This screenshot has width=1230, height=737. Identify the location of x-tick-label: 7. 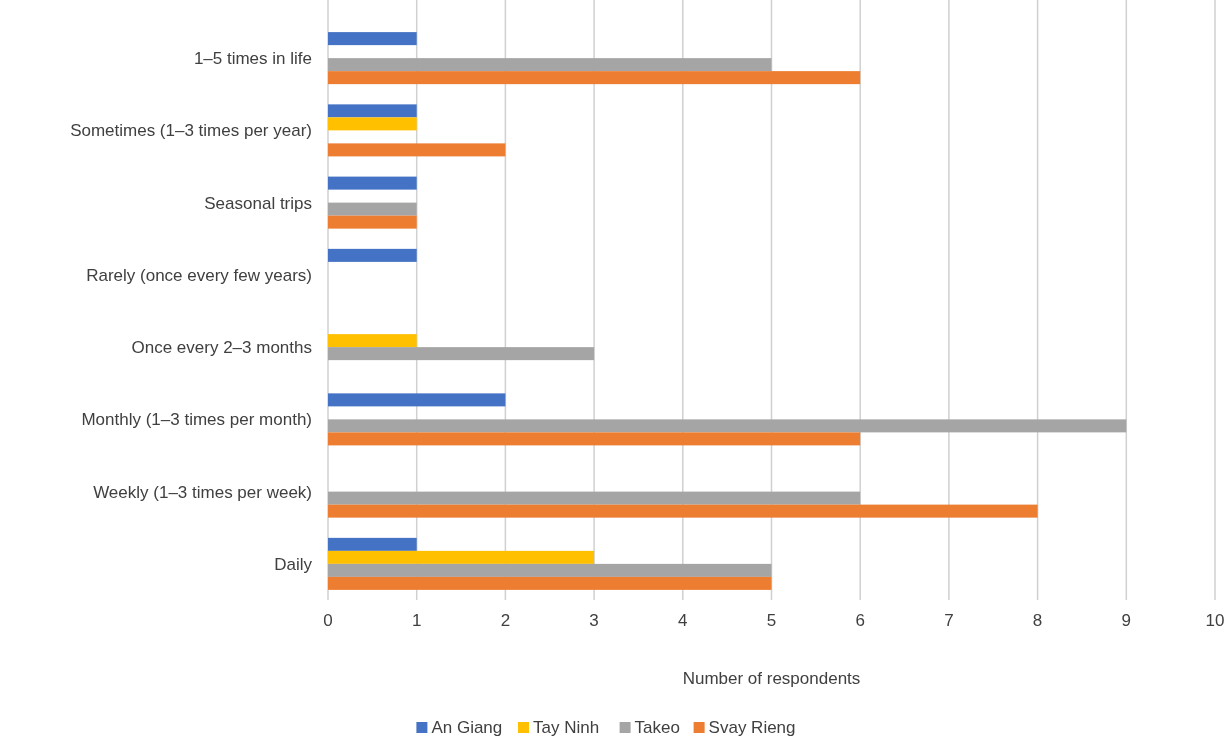
(949, 620).